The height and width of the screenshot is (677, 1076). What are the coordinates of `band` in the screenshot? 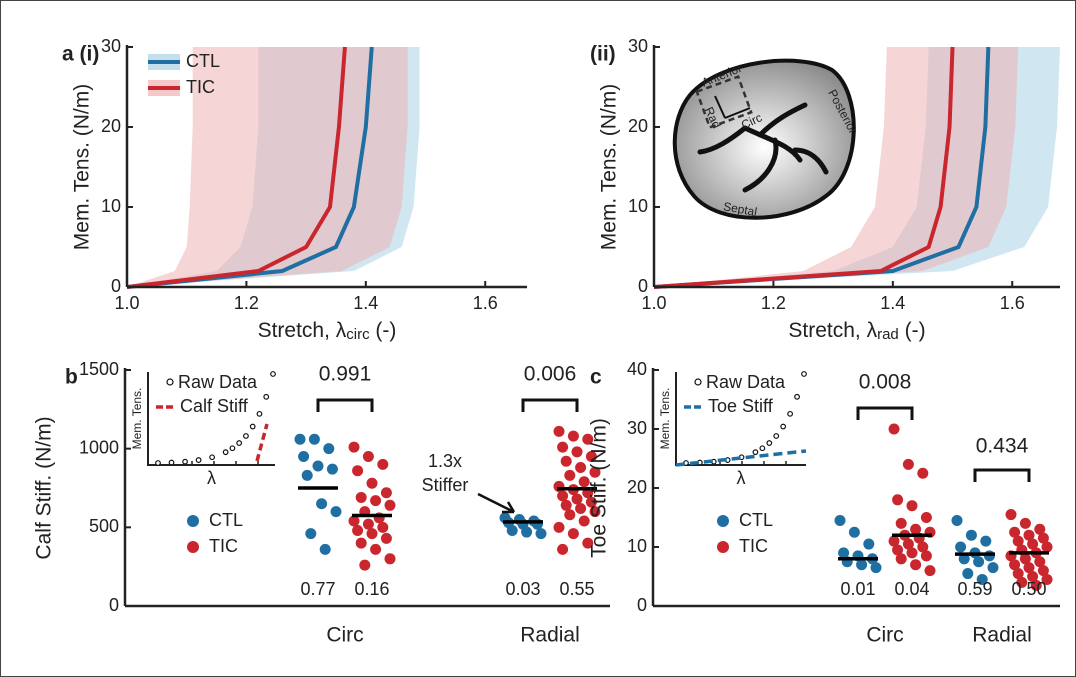 It's located at (267, 167).